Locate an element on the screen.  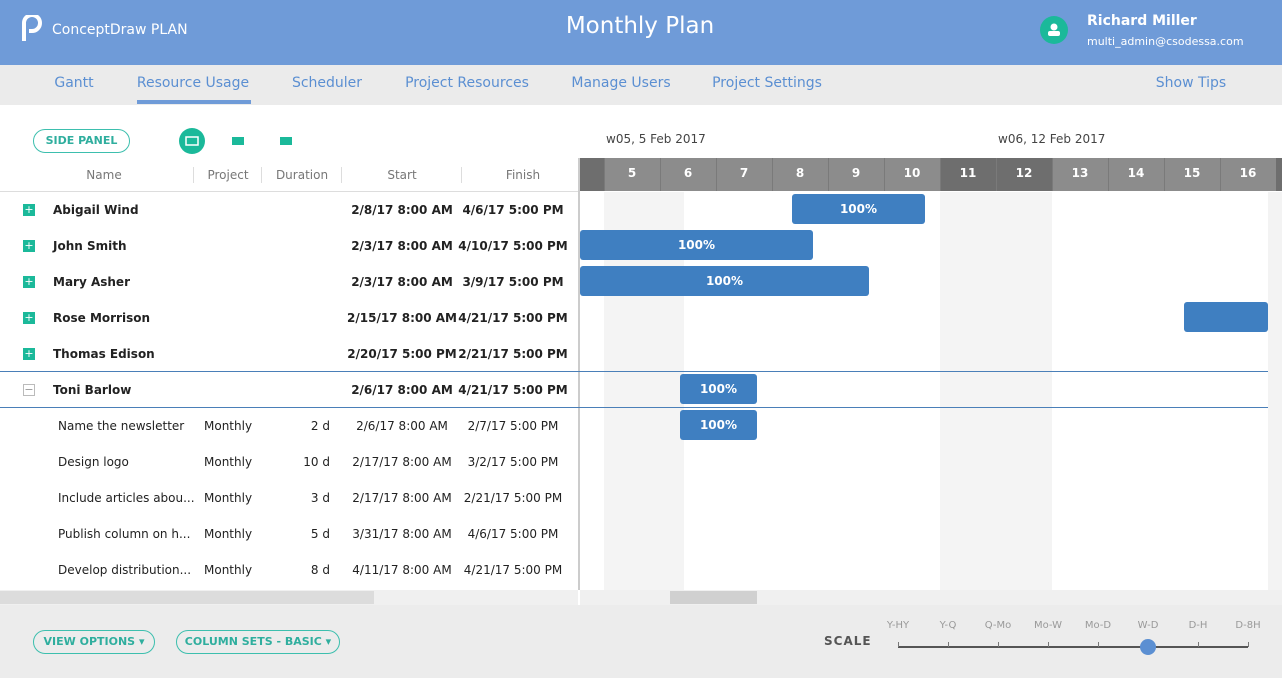
tab: Manage Users is located at coordinates (621, 83).